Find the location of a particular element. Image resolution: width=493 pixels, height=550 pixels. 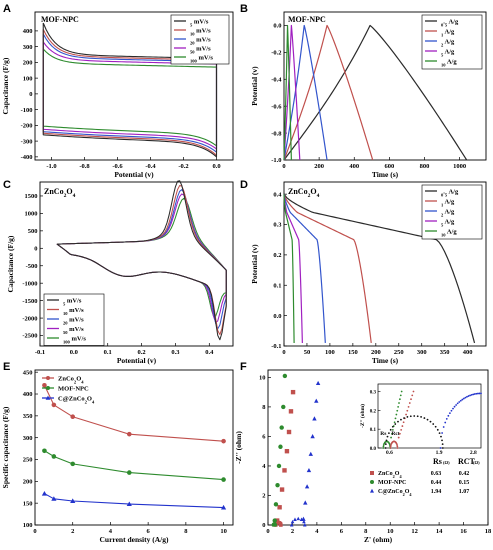

y-tick-label: 400 is located at coordinates (28, 394).